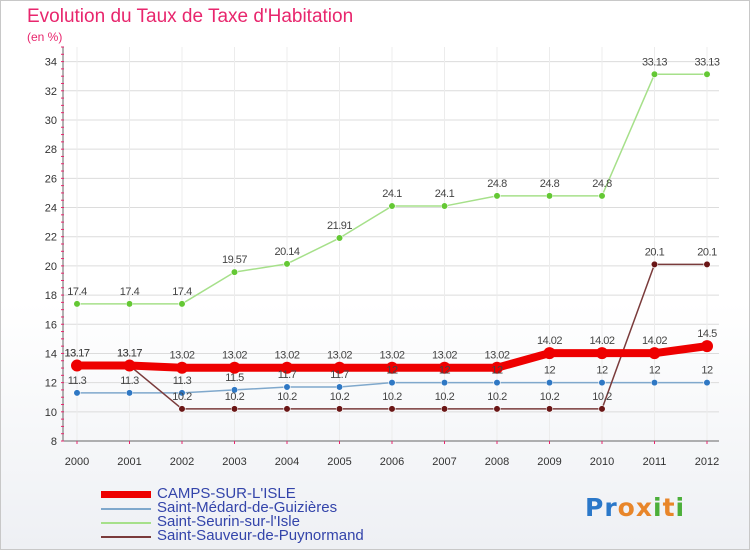 This screenshot has height=550, width=750. I want to click on chart-title: Evolution du Taux de Taxe d'Habitation, so click(190, 16).